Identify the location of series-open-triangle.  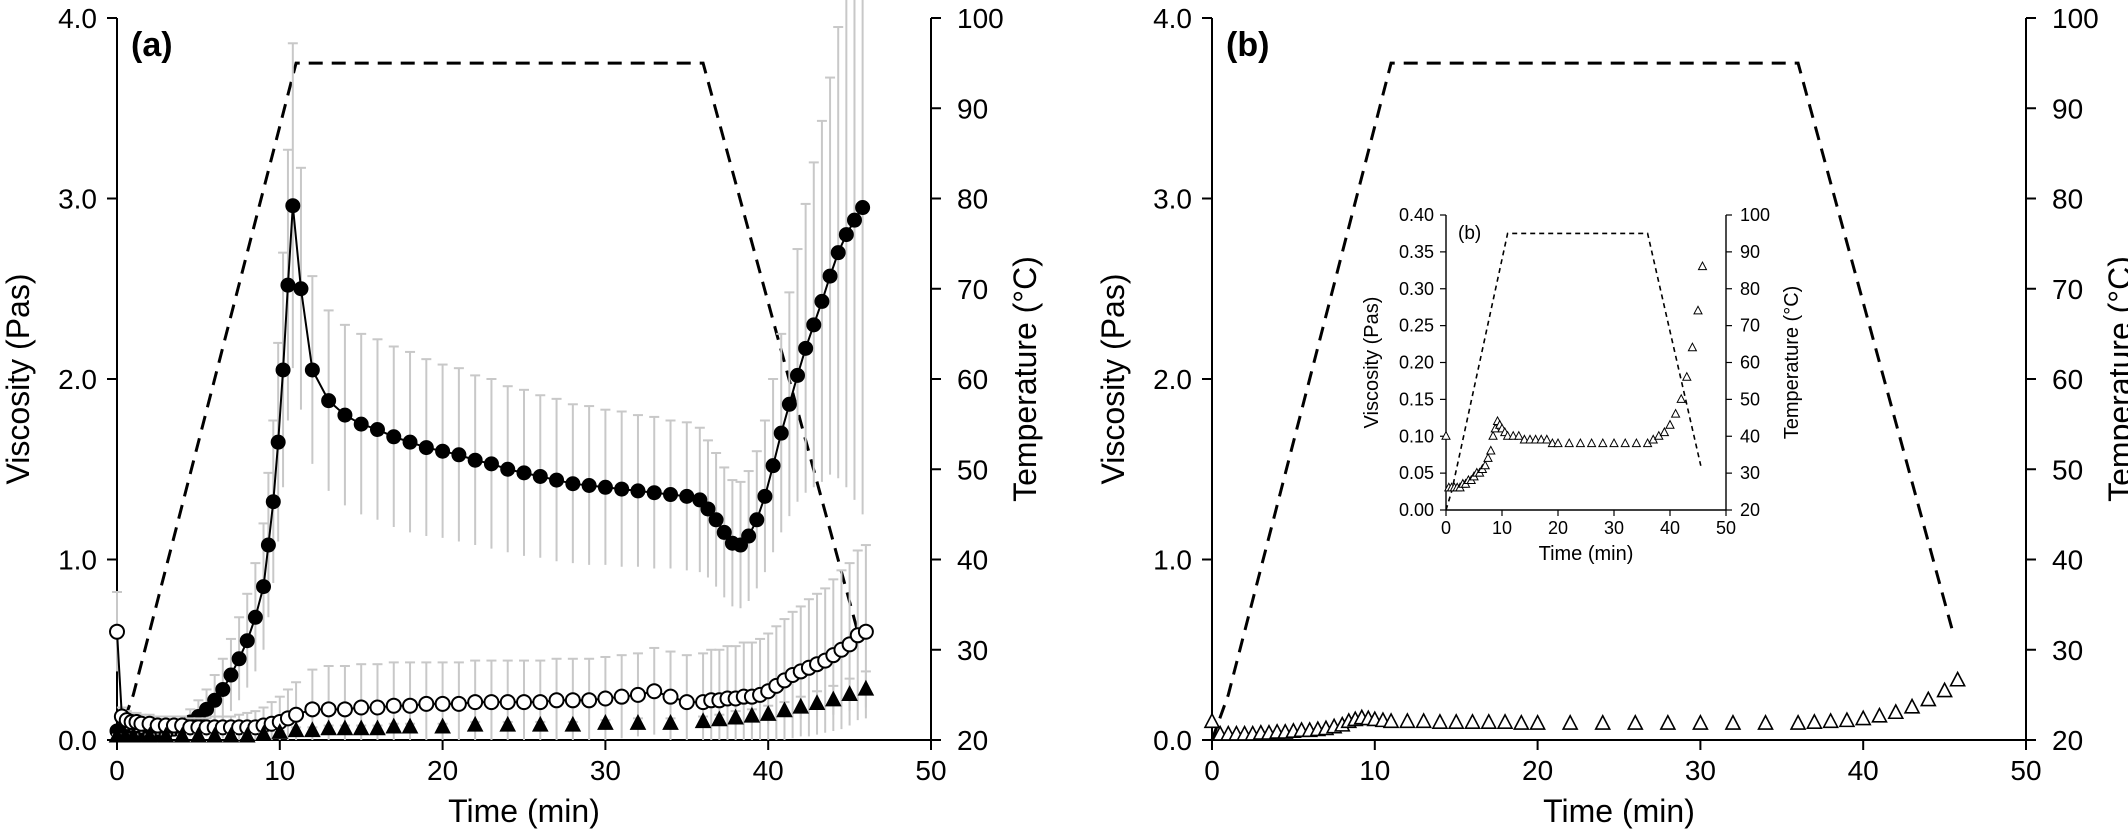
(1574, 376).